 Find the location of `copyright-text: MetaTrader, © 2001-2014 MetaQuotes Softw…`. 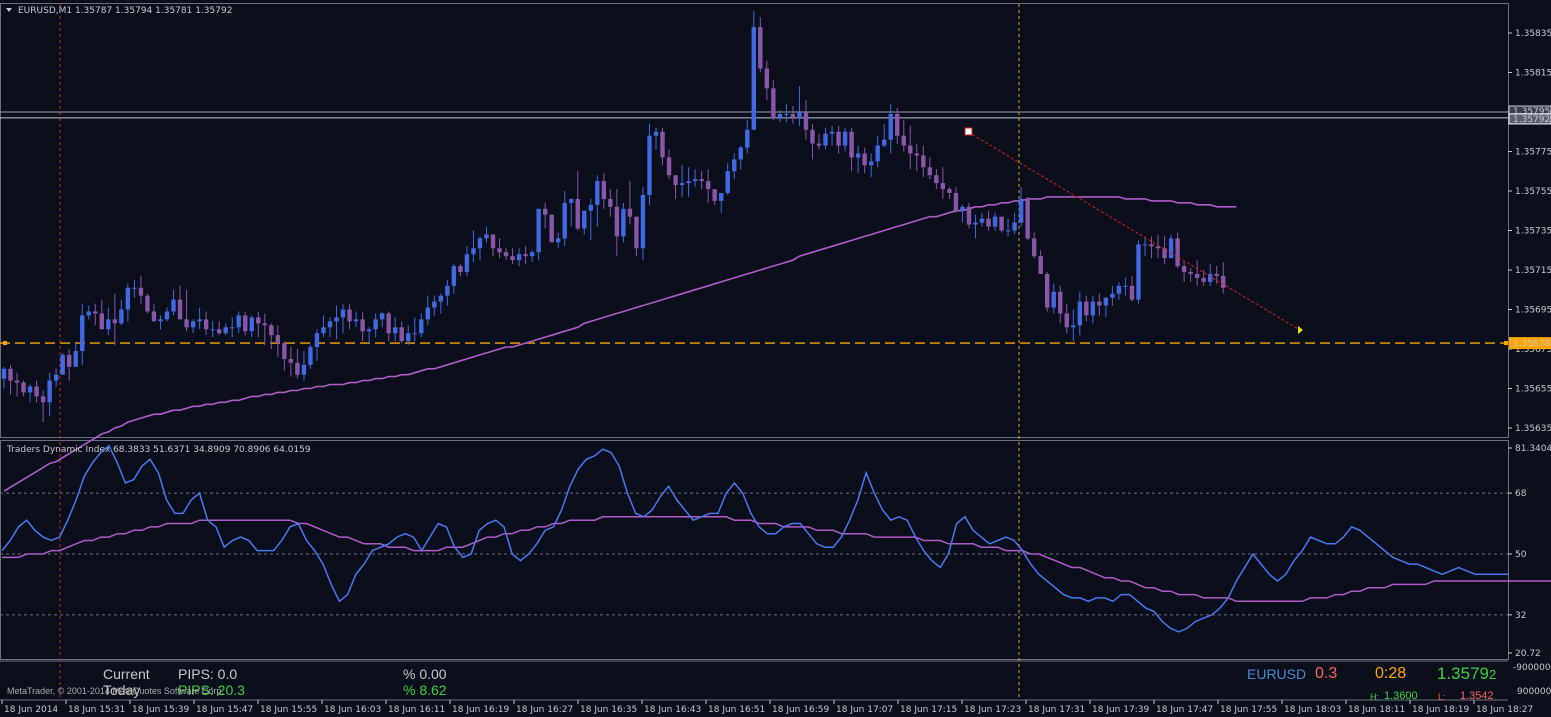

copyright-text: MetaTrader, © 2001-2014 MetaQuotes Softw… is located at coordinates (115, 691).